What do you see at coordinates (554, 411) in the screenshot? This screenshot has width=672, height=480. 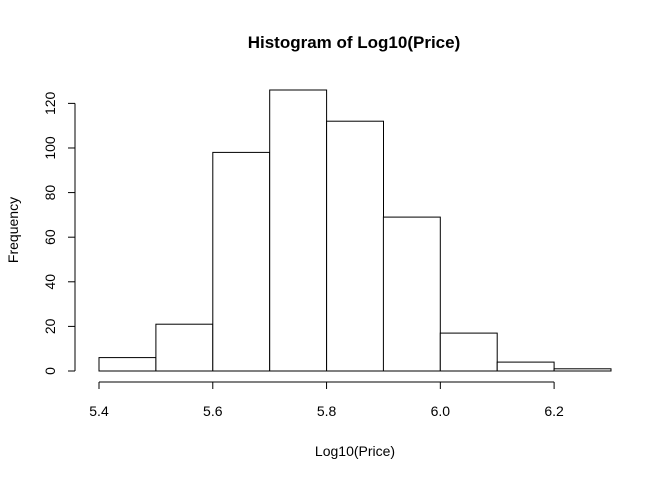 I see `x-tick-label: 6.2` at bounding box center [554, 411].